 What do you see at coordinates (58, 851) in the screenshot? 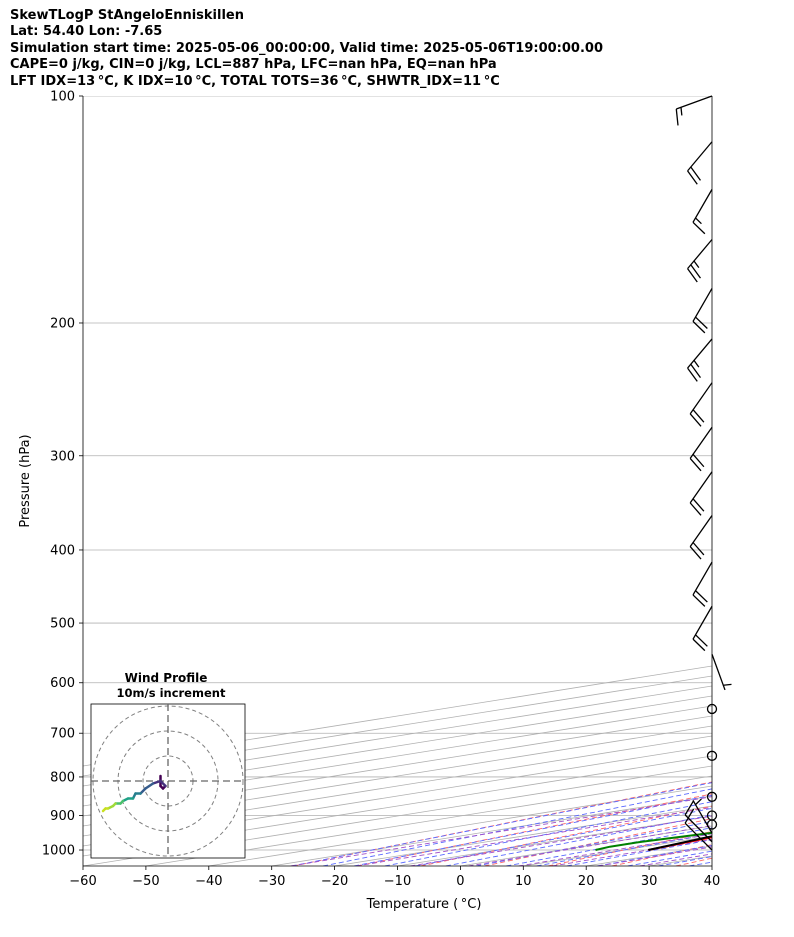
I see `y-tick-label: 1000` at bounding box center [58, 851].